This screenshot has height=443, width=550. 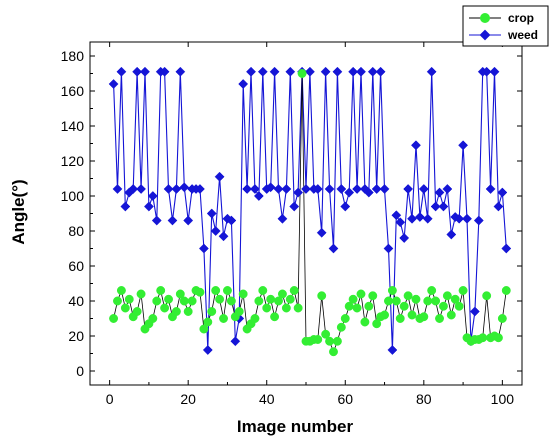 What do you see at coordinates (73, 56) in the screenshot?
I see `y-tick-label: 180` at bounding box center [73, 56].